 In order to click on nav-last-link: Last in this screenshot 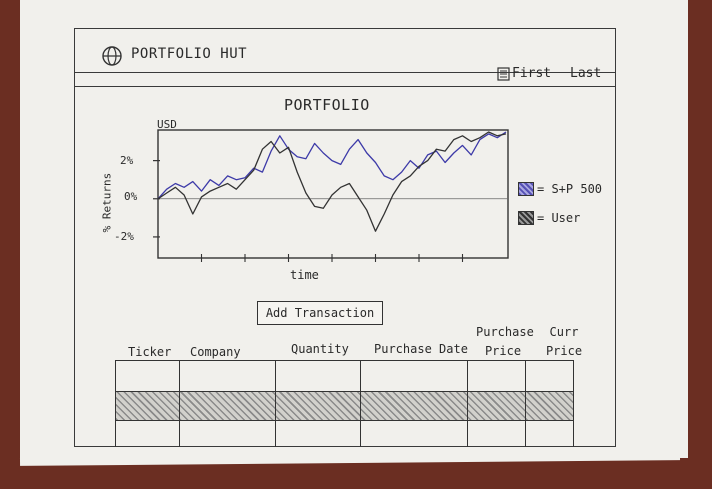, I will do `click(586, 73)`.